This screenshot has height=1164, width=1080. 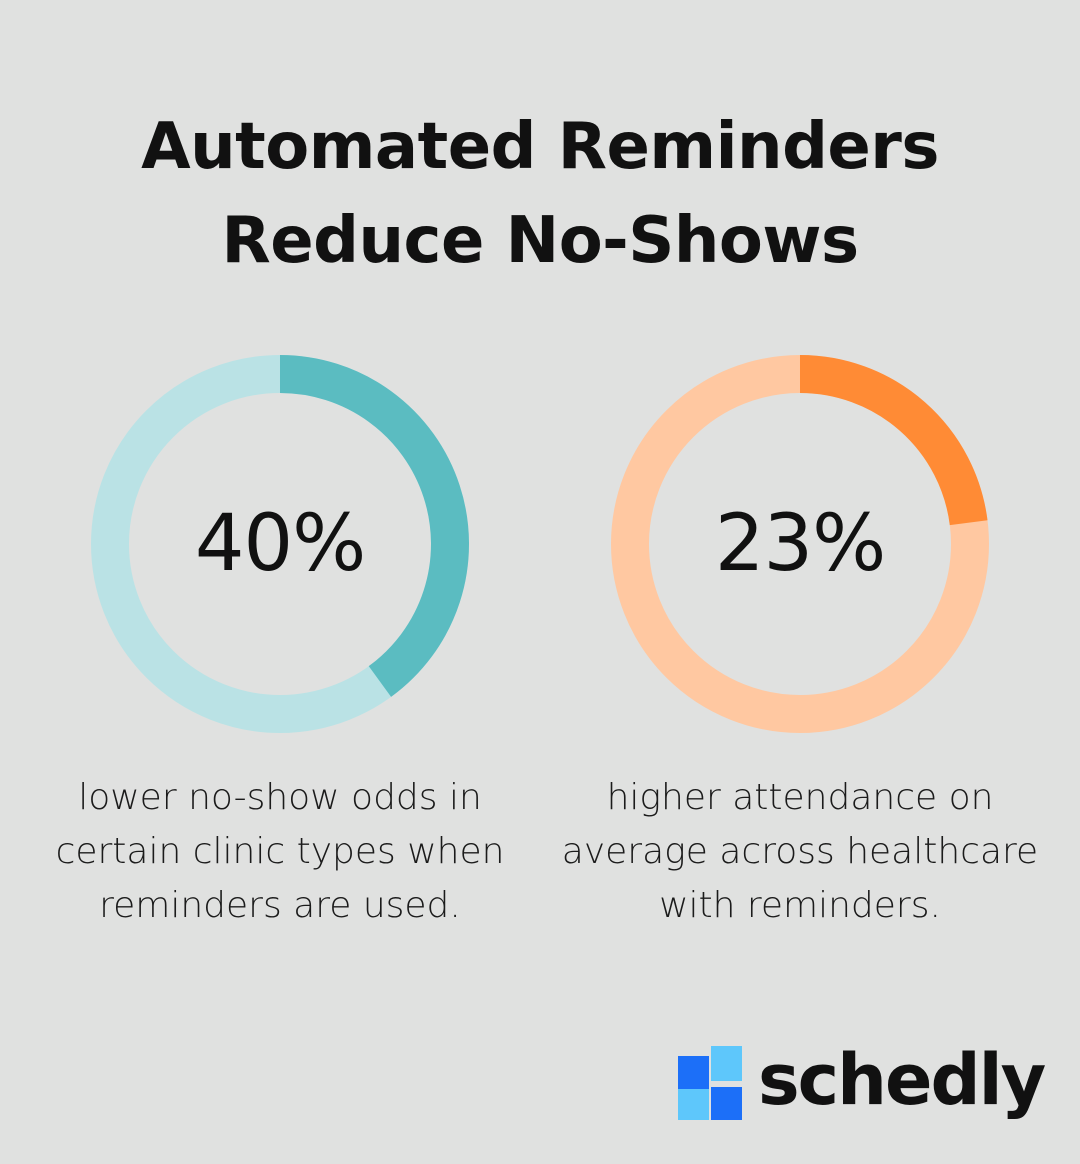 I want to click on donut-chart-2: 23%, so click(x=800, y=544).